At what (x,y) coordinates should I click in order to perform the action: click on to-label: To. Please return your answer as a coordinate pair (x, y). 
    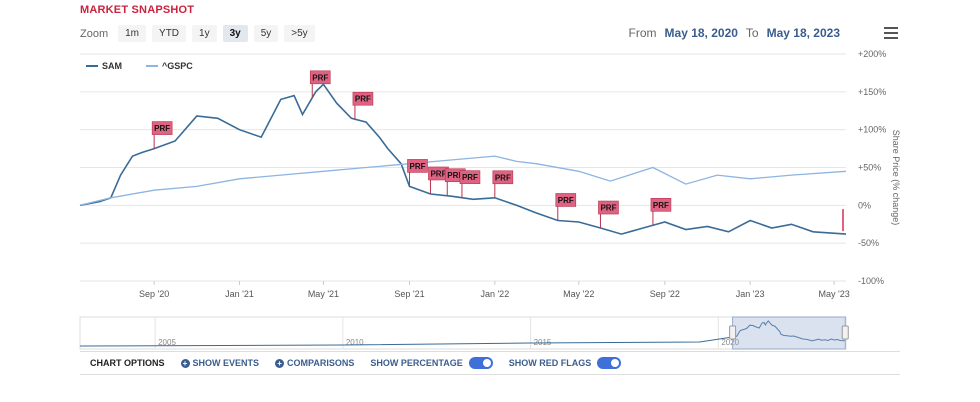
    Looking at the image, I should click on (752, 33).